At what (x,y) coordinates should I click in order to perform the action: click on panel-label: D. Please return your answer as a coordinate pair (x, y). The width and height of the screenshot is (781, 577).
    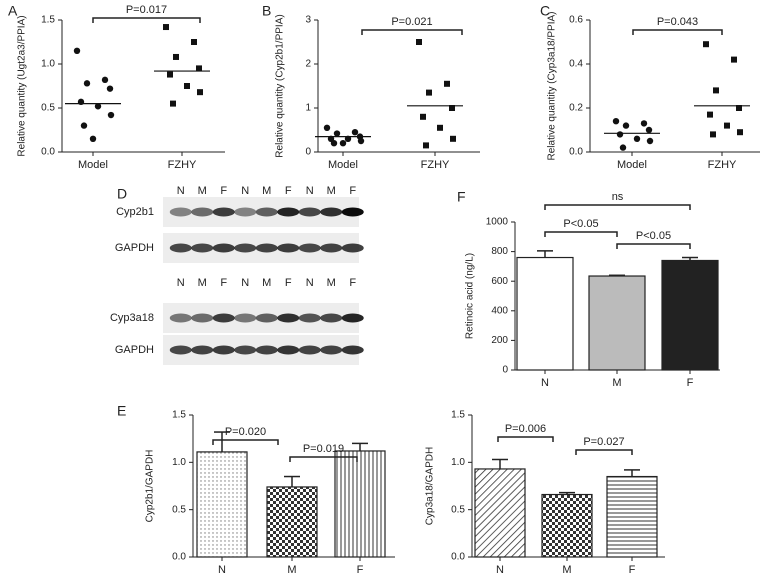
    Looking at the image, I should click on (122, 194).